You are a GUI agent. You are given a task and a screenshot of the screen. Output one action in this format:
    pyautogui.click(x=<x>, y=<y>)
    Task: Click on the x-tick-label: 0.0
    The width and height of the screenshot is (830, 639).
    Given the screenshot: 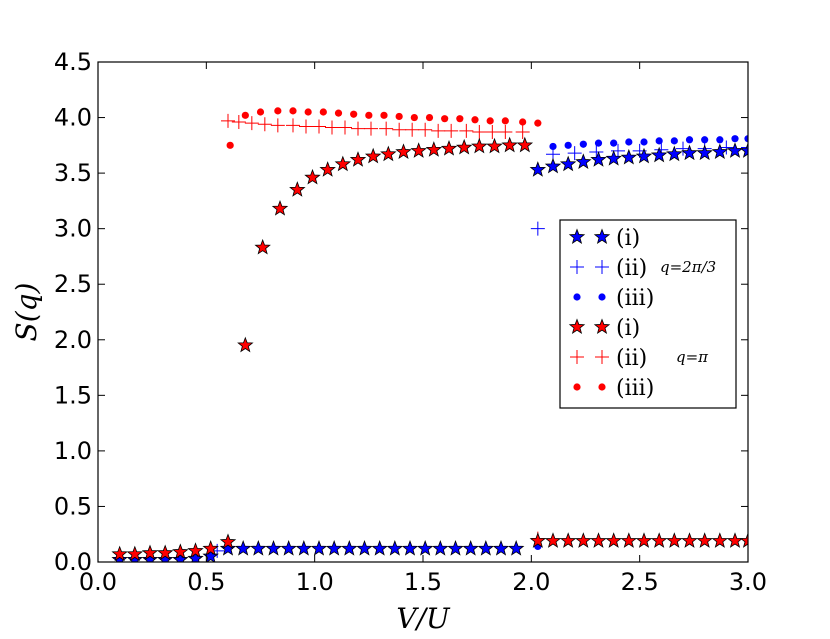 What is the action you would take?
    pyautogui.click(x=98, y=582)
    